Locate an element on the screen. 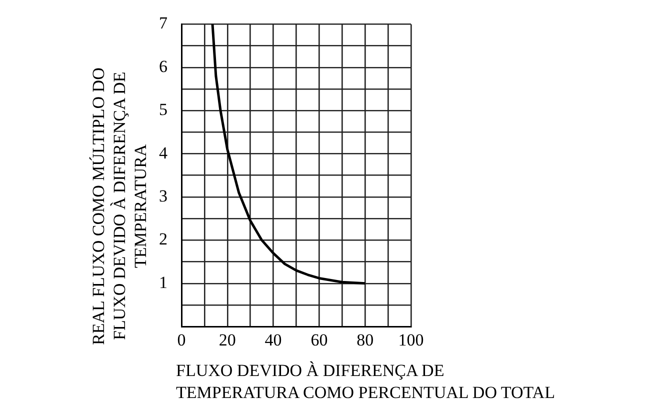 The image size is (661, 407). y-tick-label: 4 is located at coordinates (163, 152).